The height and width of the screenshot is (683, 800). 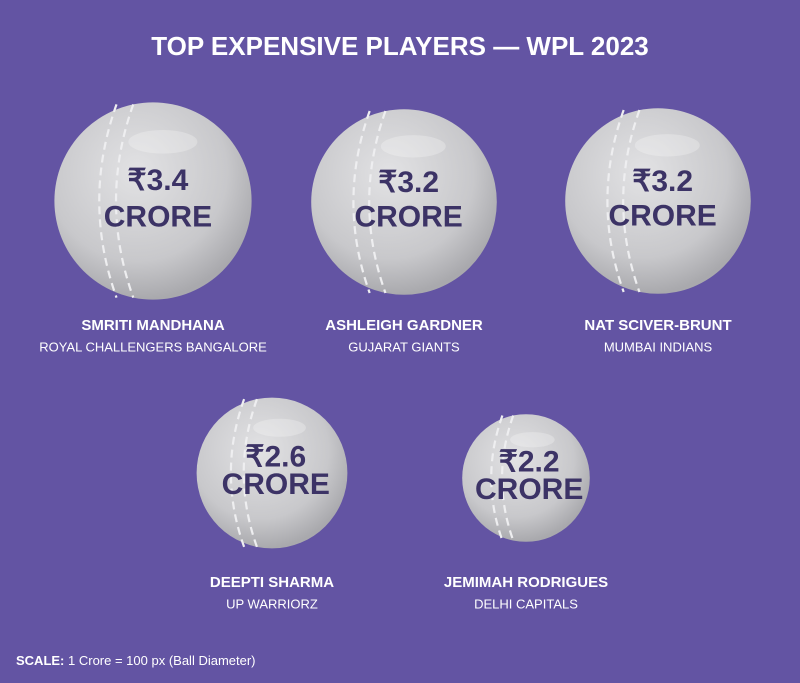 What do you see at coordinates (40, 660) in the screenshot?
I see `scale-label: SCALE:` at bounding box center [40, 660].